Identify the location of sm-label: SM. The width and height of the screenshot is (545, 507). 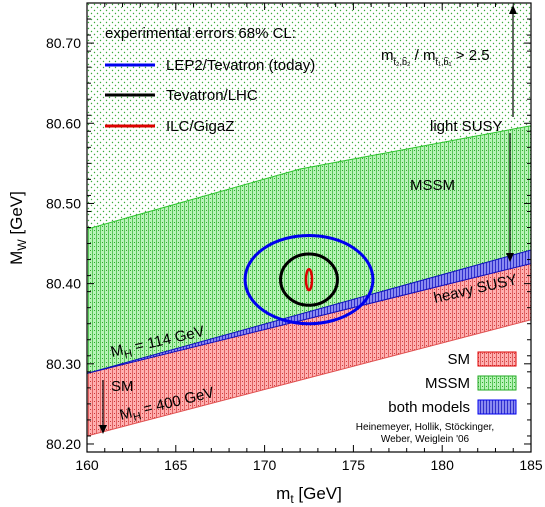
(122, 386).